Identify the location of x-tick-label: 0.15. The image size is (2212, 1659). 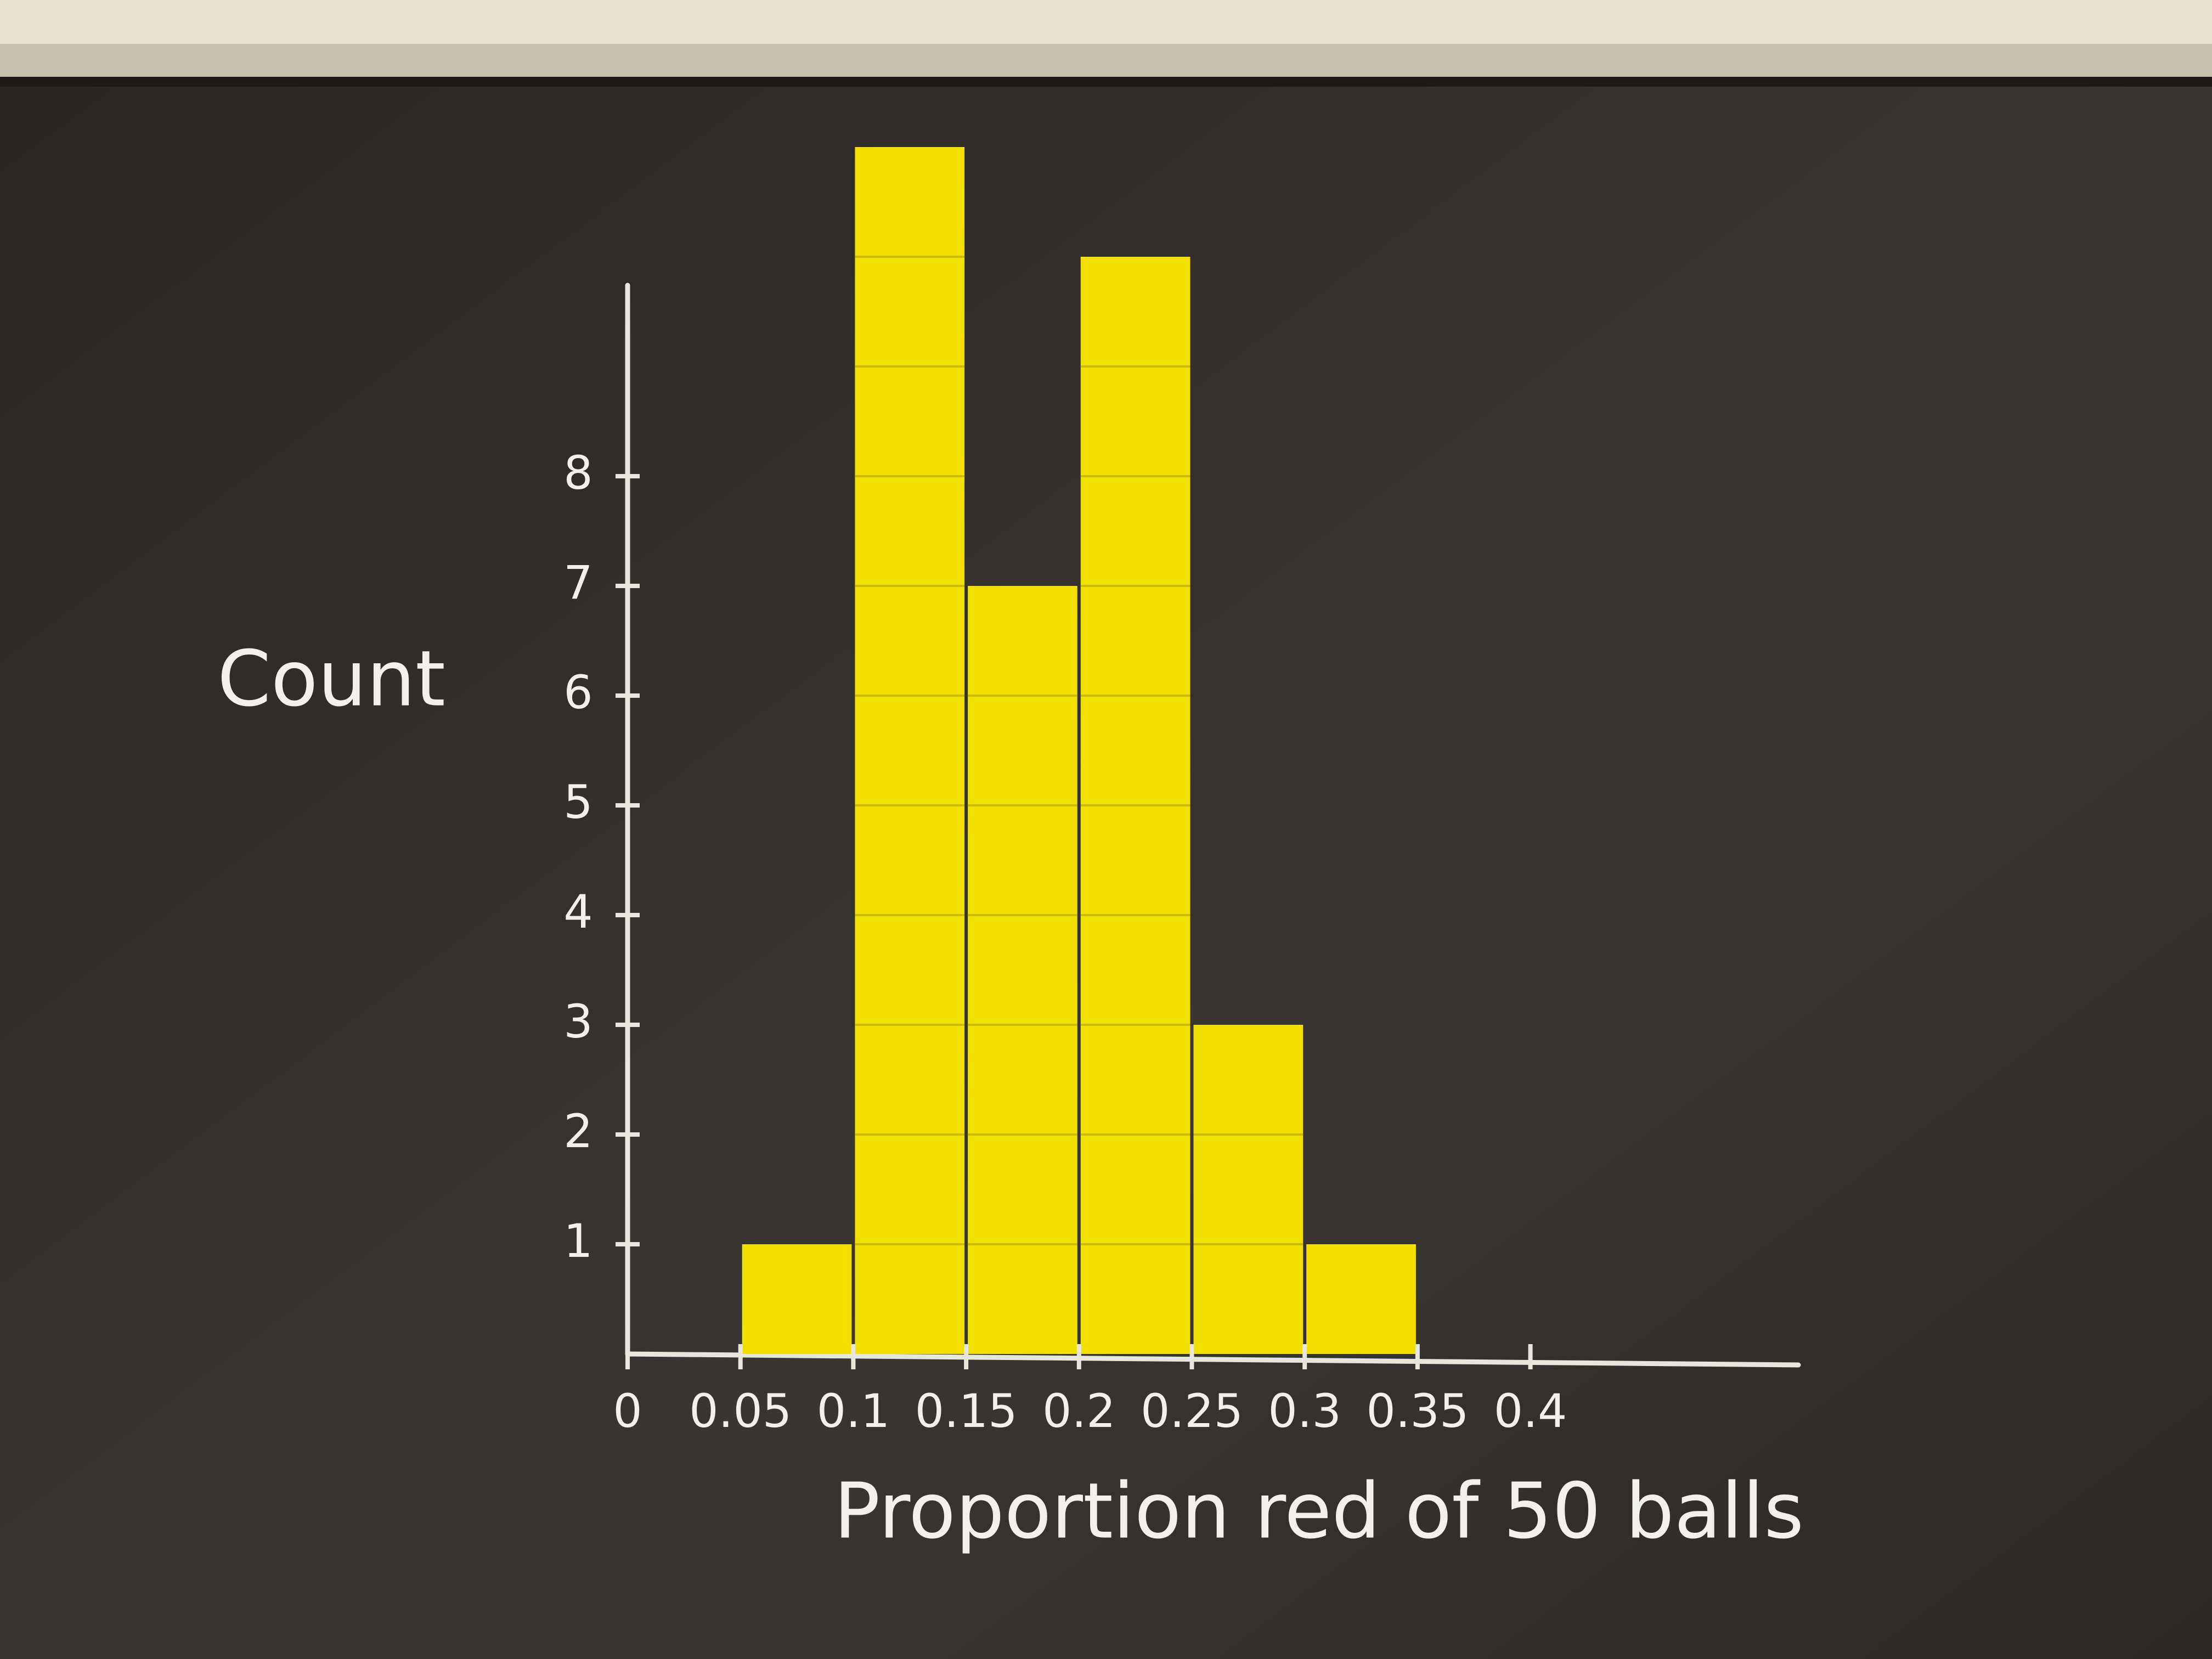
(967, 1411).